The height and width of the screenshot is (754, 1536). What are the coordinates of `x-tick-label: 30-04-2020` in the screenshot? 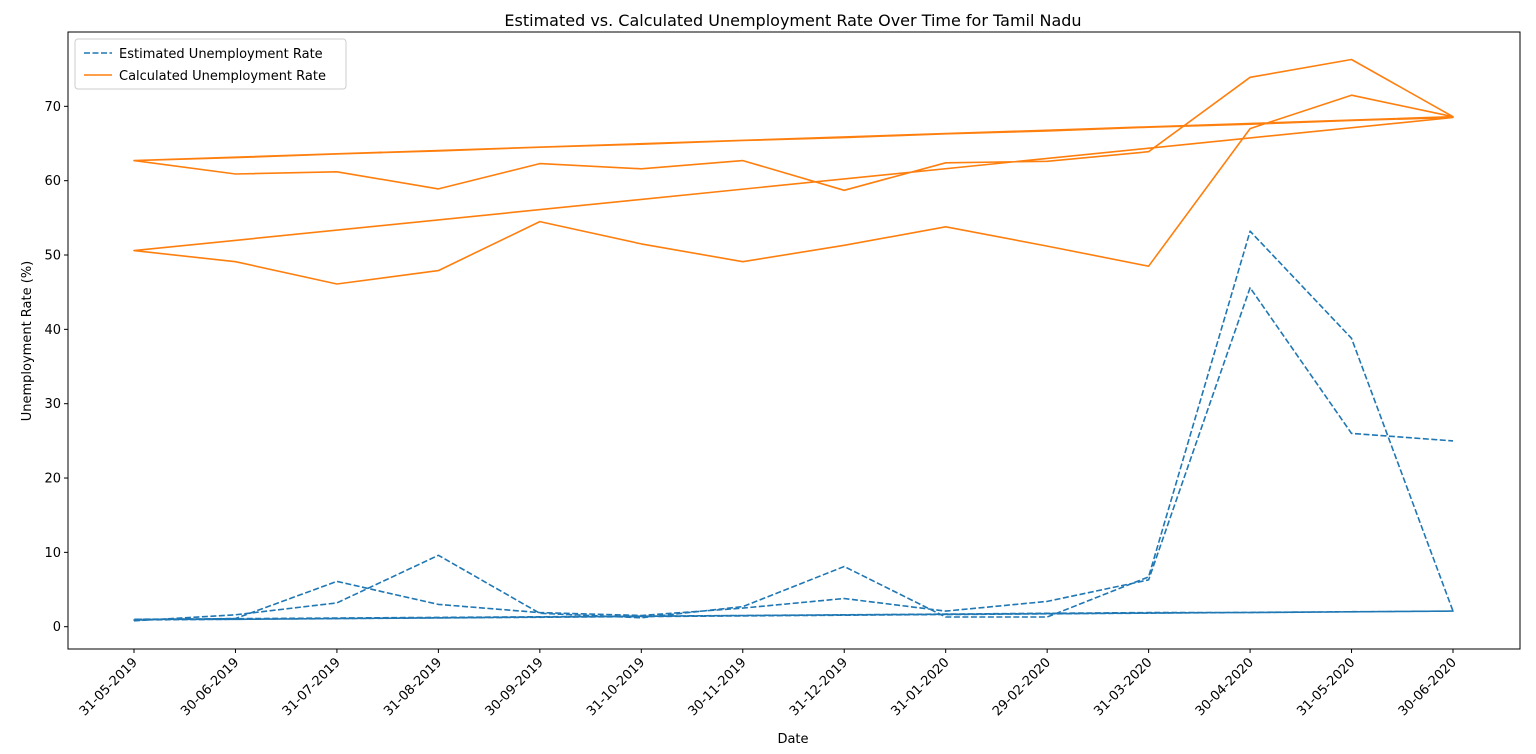 It's located at (1225, 687).